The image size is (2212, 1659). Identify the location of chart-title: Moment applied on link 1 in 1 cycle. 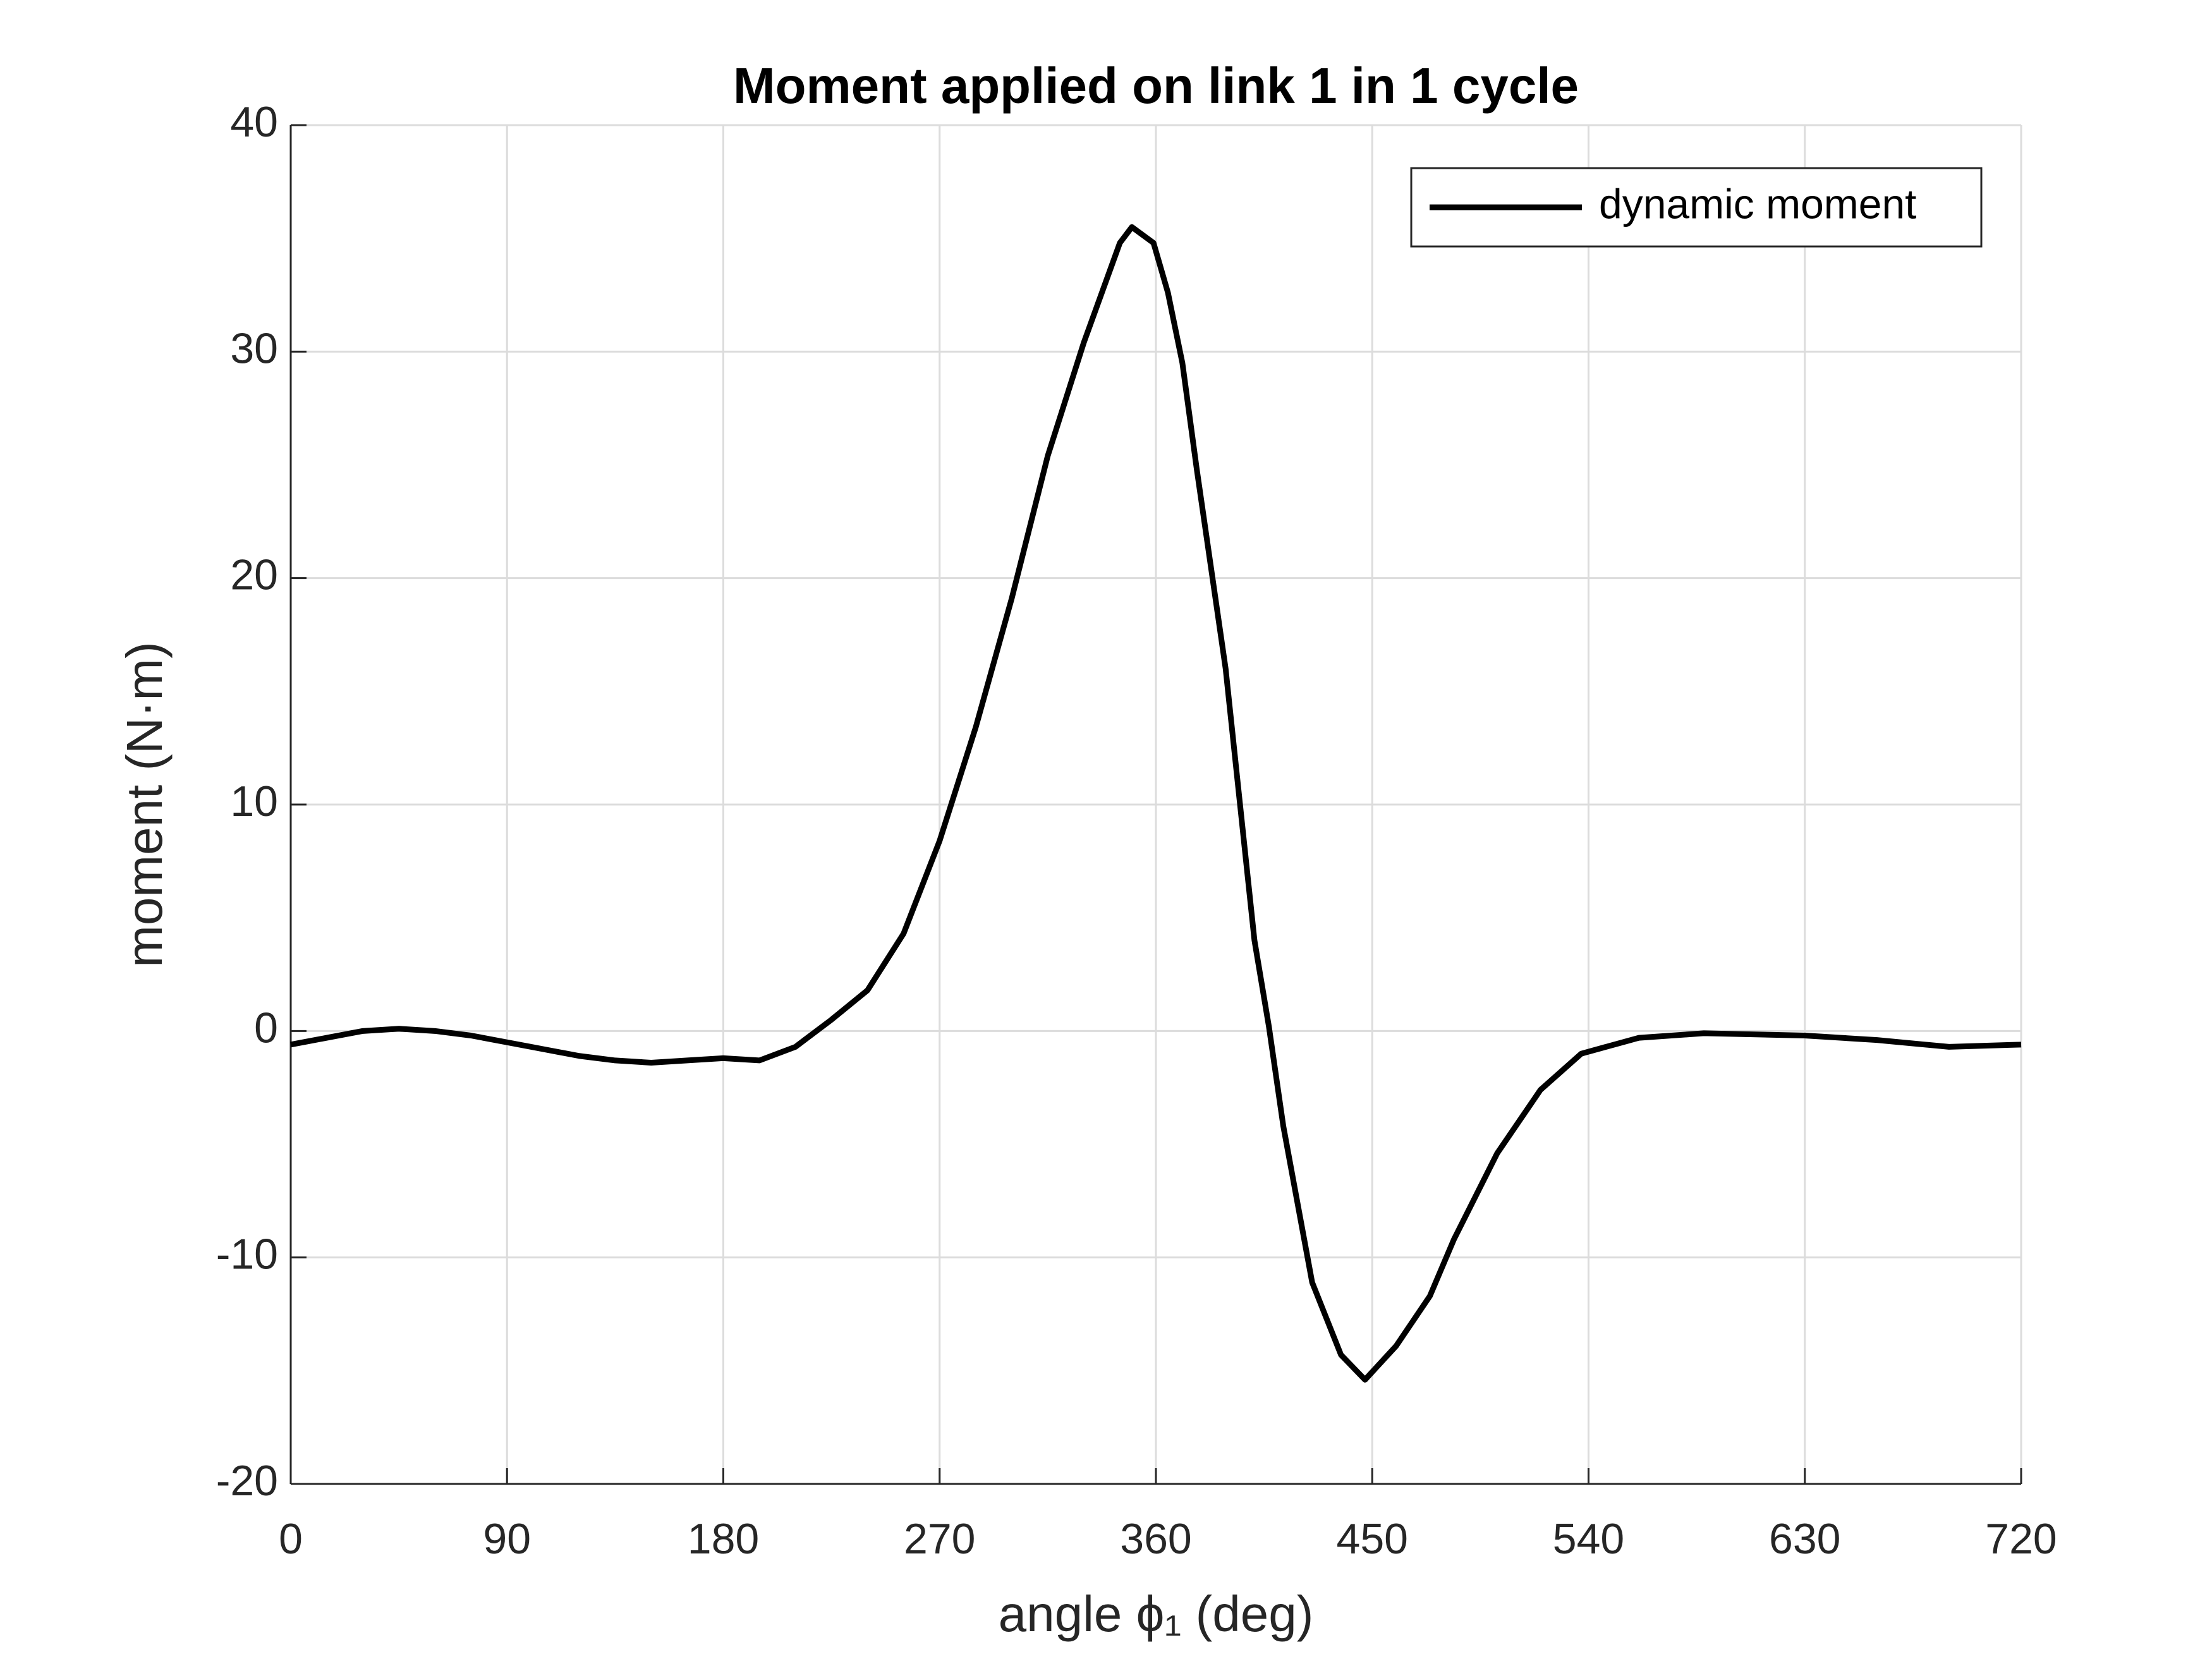
(1156, 86).